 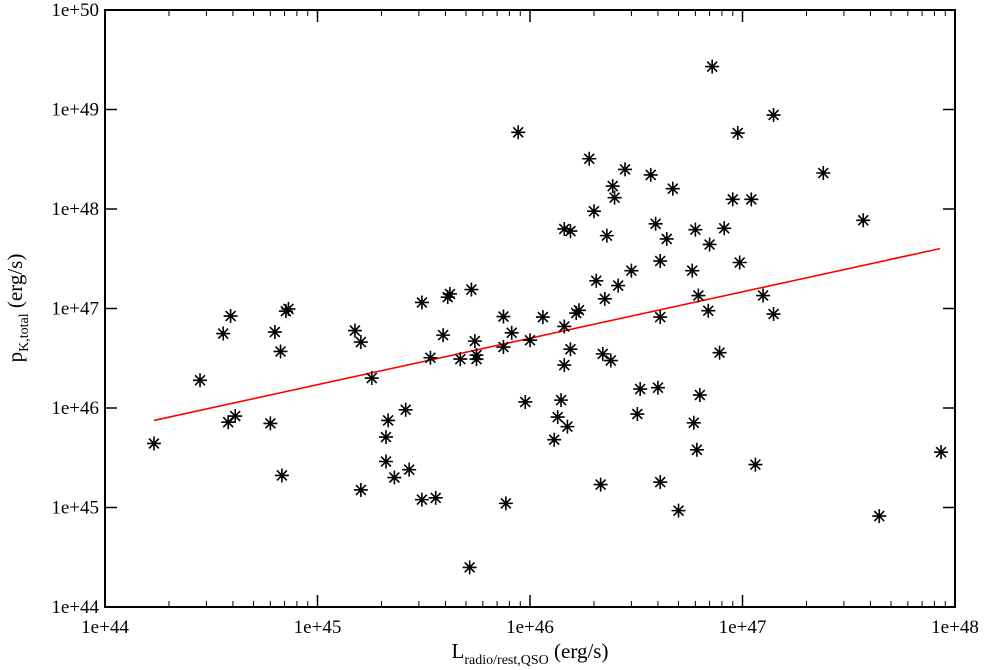 I want to click on y-tick-label: 1e+48, so click(x=75, y=209).